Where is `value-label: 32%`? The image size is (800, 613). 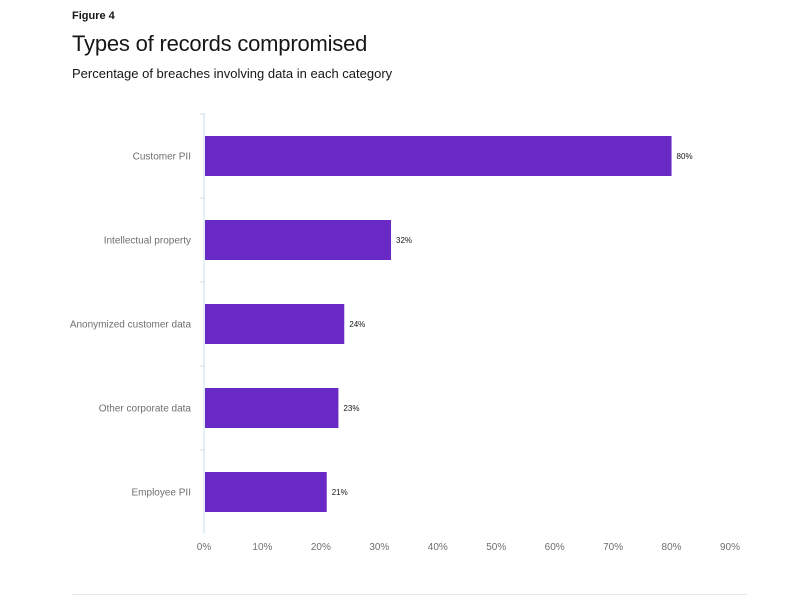 value-label: 32% is located at coordinates (404, 240).